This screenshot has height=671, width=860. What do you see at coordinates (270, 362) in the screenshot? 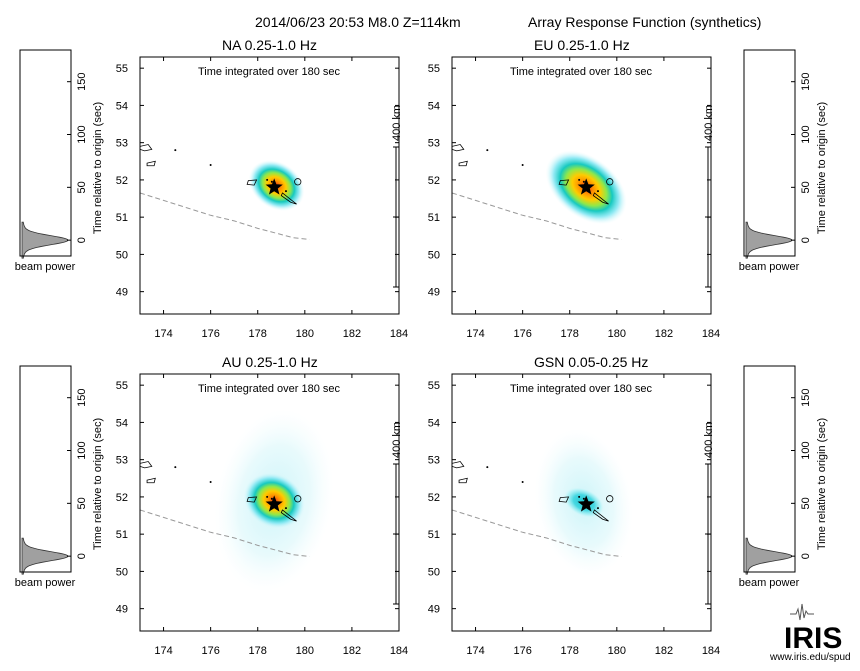
I see `panel-title: AU 0.25-1.0 Hz` at bounding box center [270, 362].